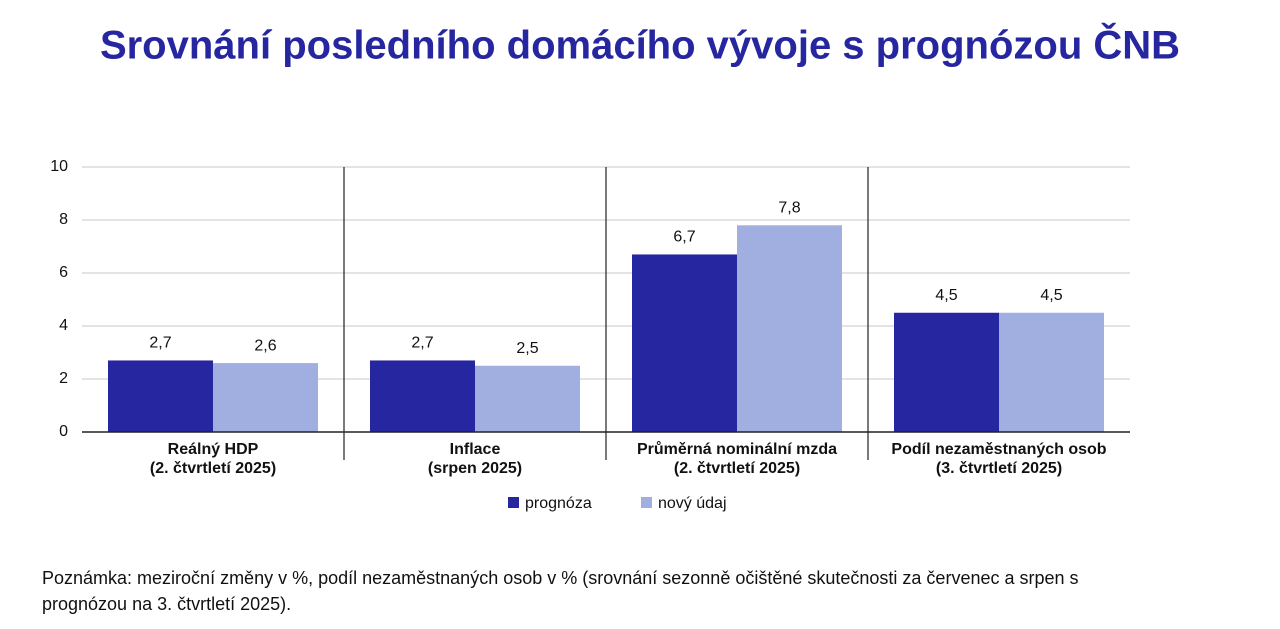 The height and width of the screenshot is (629, 1280). What do you see at coordinates (999, 468) in the screenshot?
I see `x-tick-label: (3. čtvrtletí 2025)` at bounding box center [999, 468].